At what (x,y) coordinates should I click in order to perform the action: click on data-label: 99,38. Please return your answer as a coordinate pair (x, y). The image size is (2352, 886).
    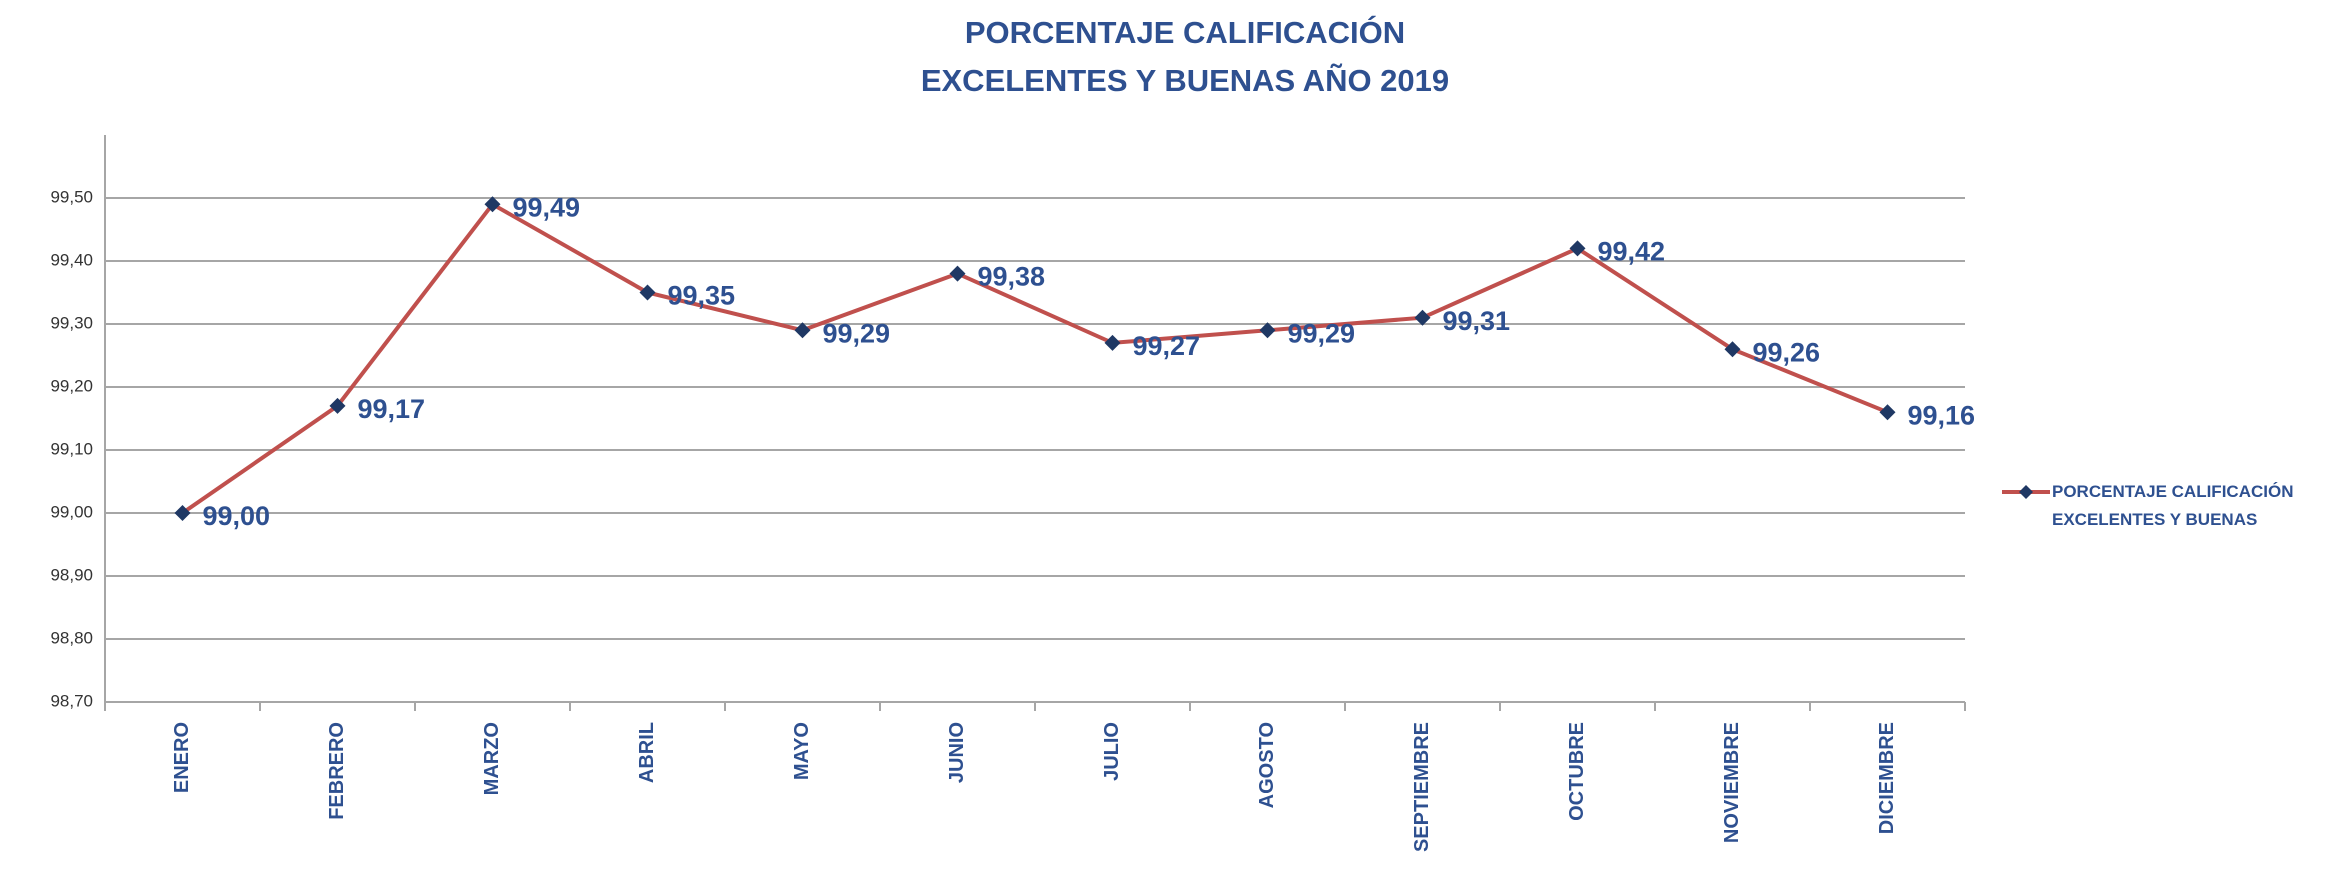
    Looking at the image, I should click on (1012, 277).